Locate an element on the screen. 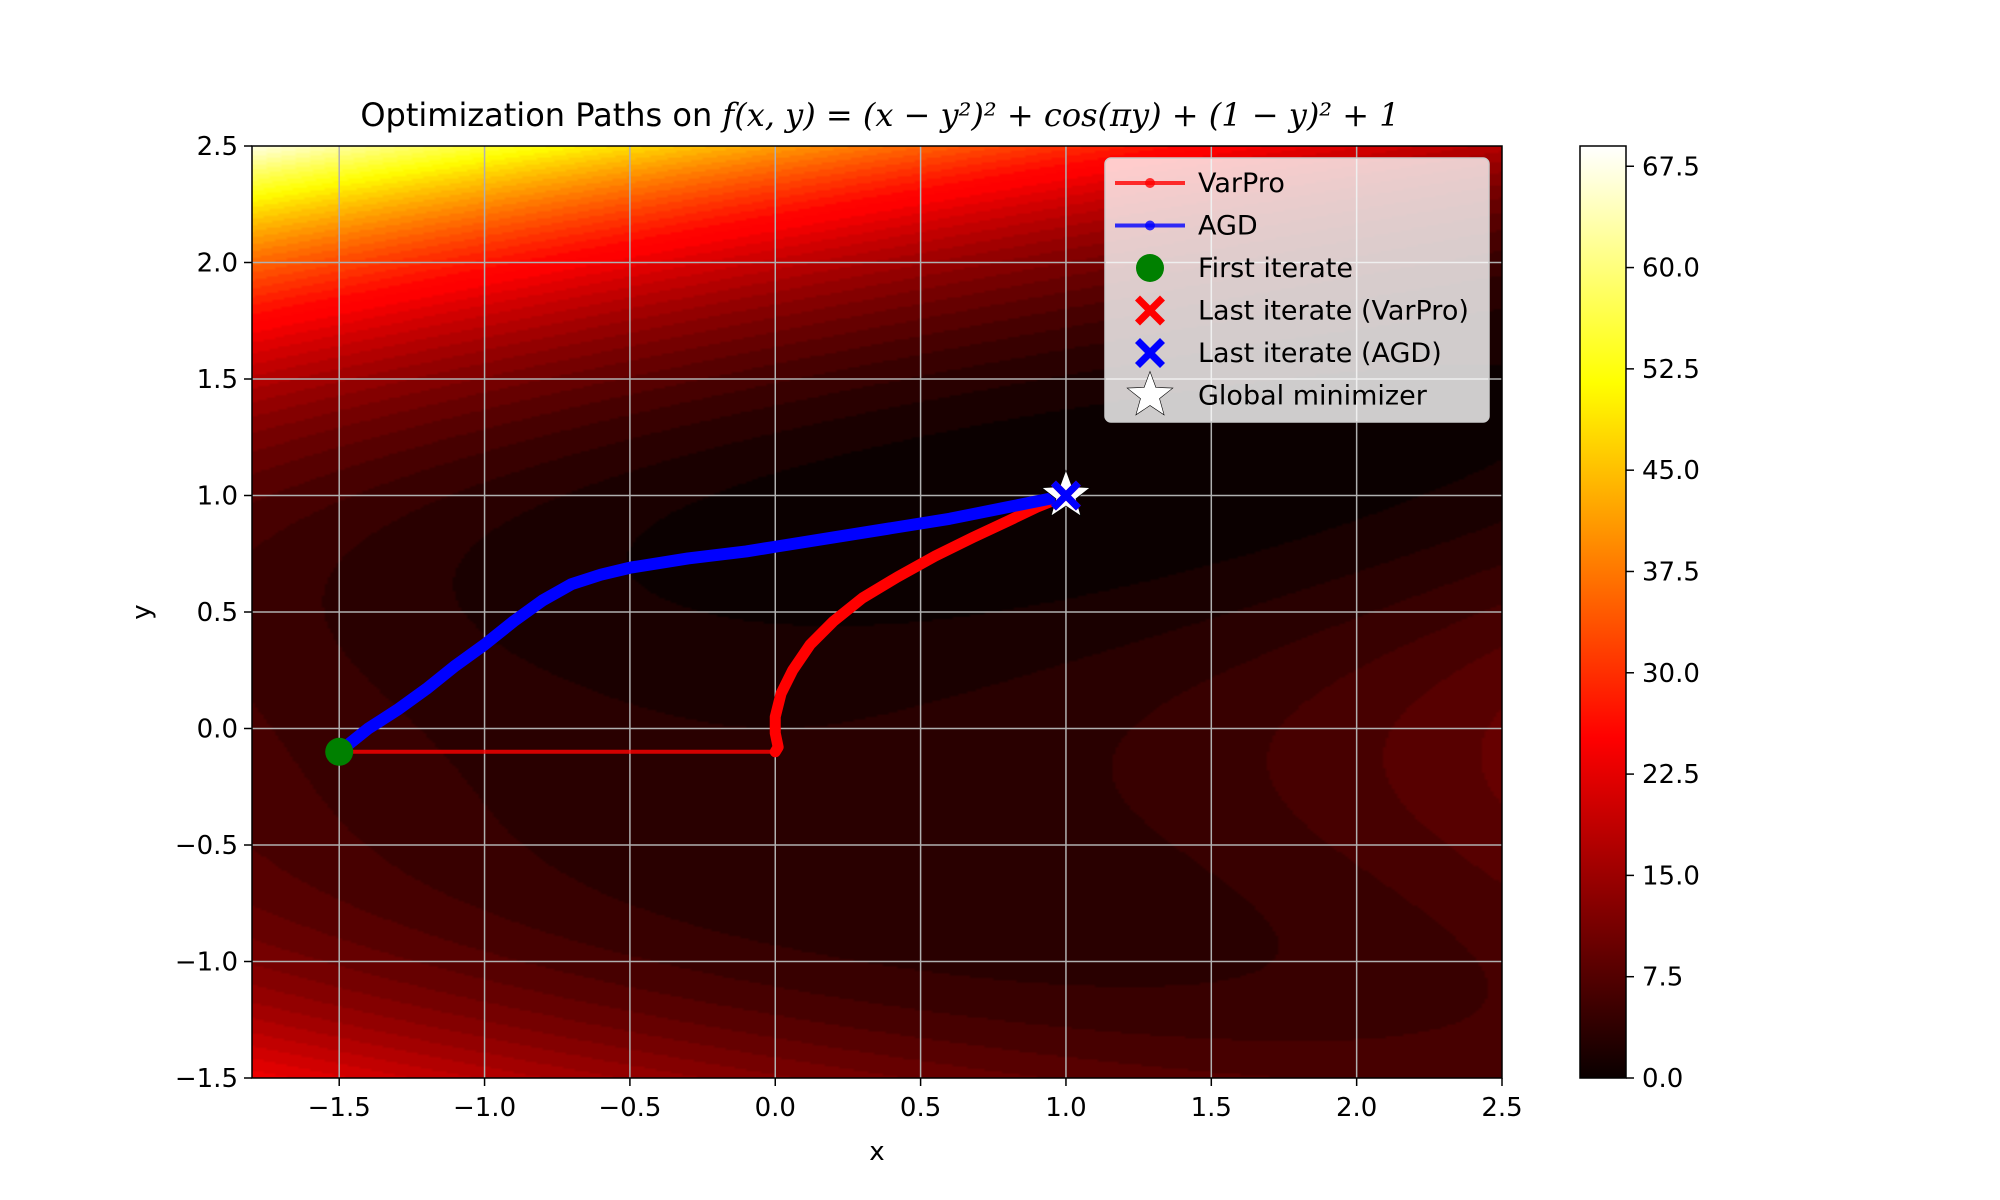 The image size is (2000, 1200). legend-label-last-iterate-agd: Last iterate (AGD) is located at coordinates (1320, 353).